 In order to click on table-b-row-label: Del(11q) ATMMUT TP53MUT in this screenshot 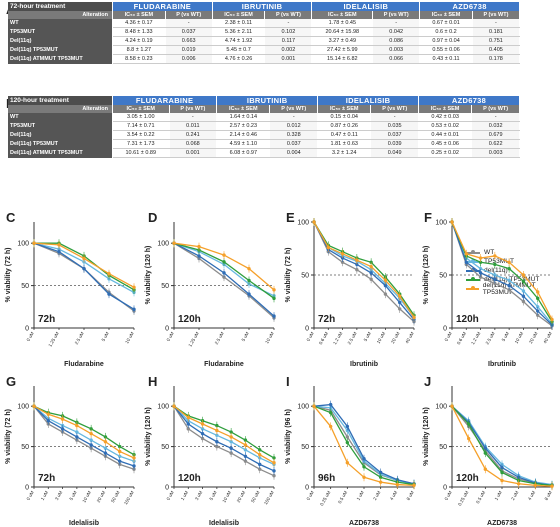, I will do `click(60, 153)`.